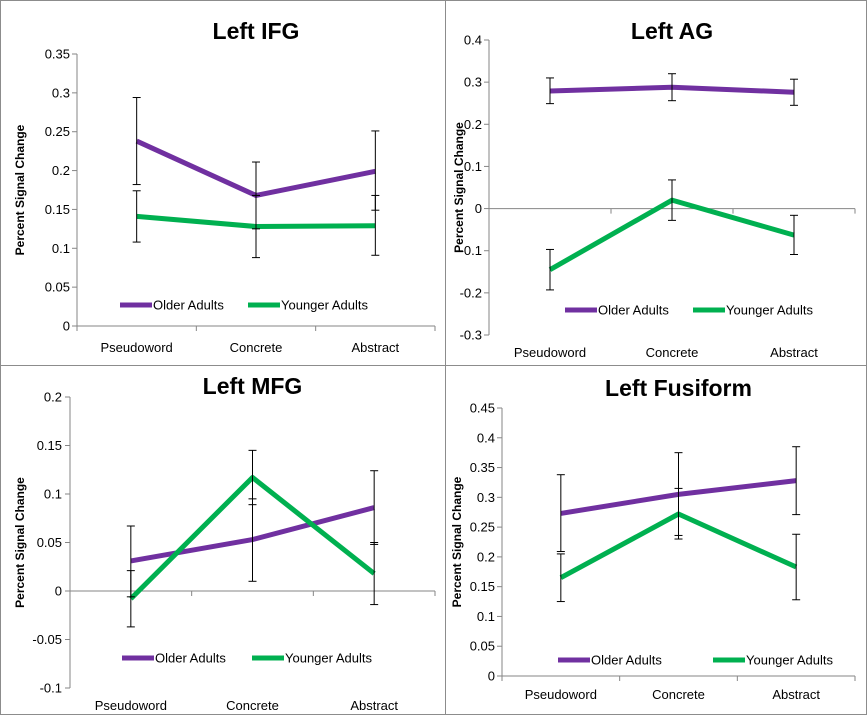 The image size is (867, 720). I want to click on chart-title: Left Fusiform, so click(678, 388).